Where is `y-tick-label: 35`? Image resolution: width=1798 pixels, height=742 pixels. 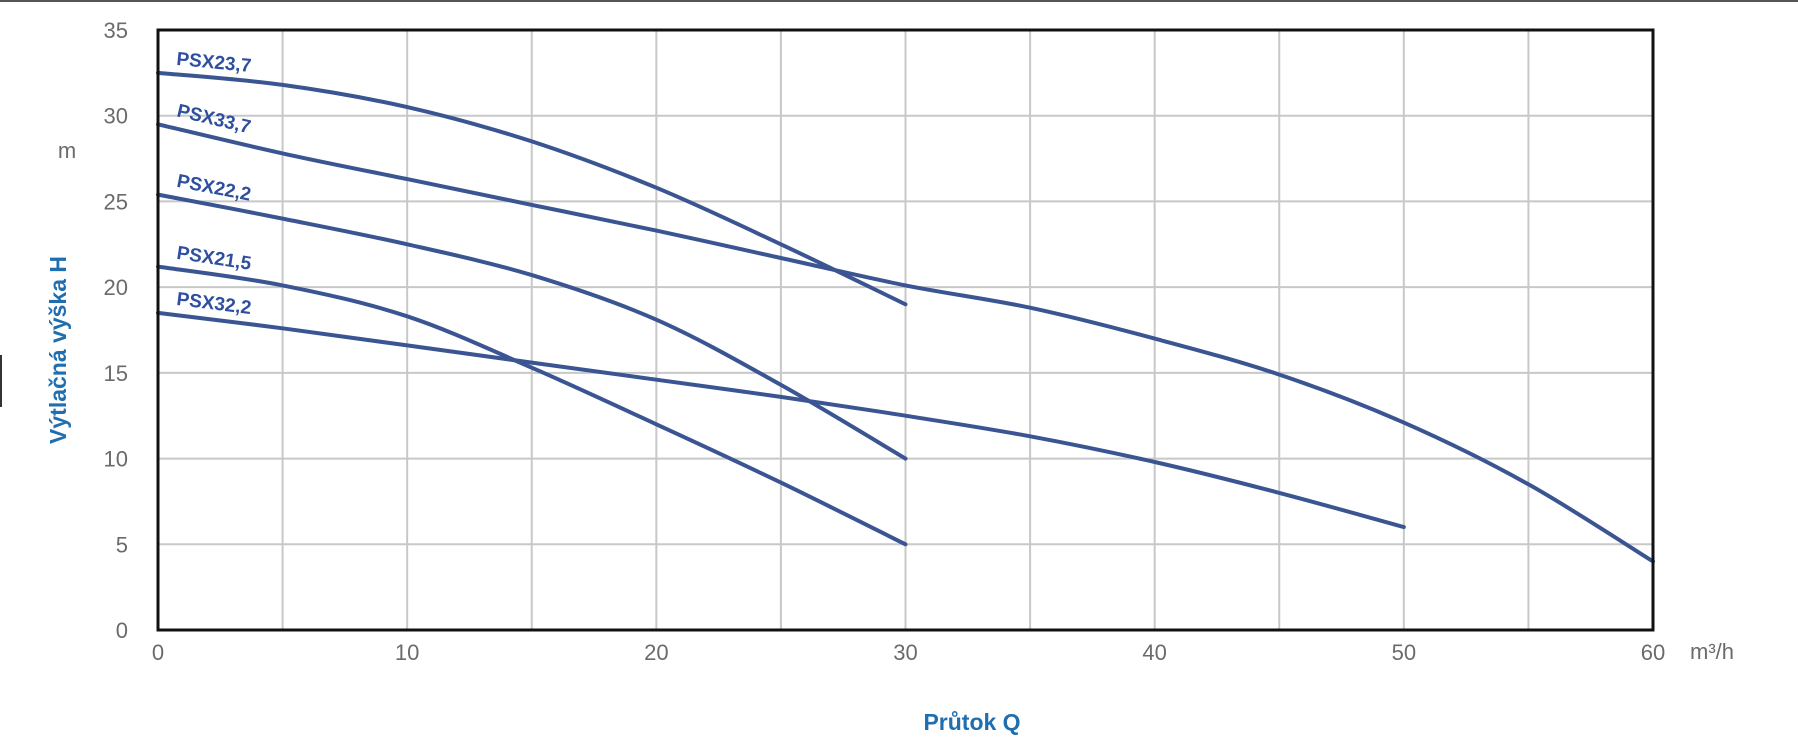
y-tick-label: 35 is located at coordinates (116, 30).